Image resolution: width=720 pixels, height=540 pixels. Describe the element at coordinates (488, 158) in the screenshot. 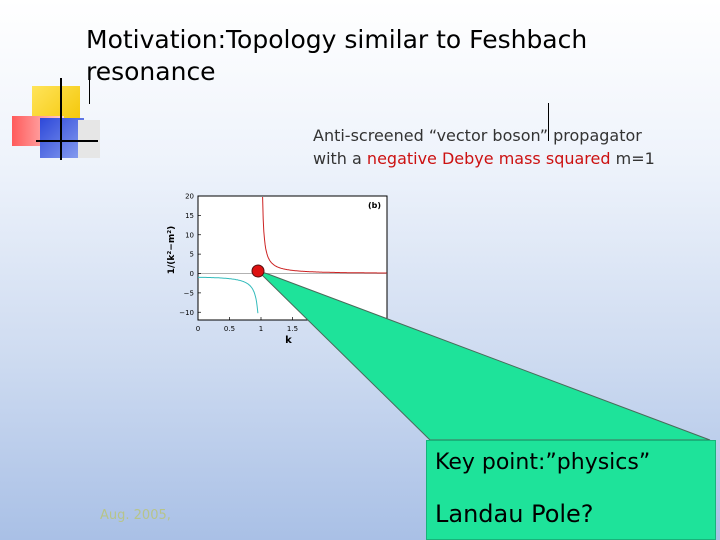

I see `subtitle-highlight: negative Debye mass squared` at that location.